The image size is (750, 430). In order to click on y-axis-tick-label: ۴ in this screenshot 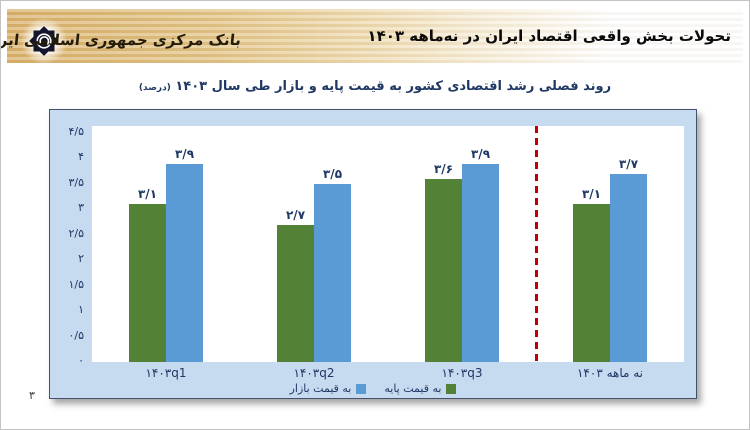, I will do `click(81, 157)`.